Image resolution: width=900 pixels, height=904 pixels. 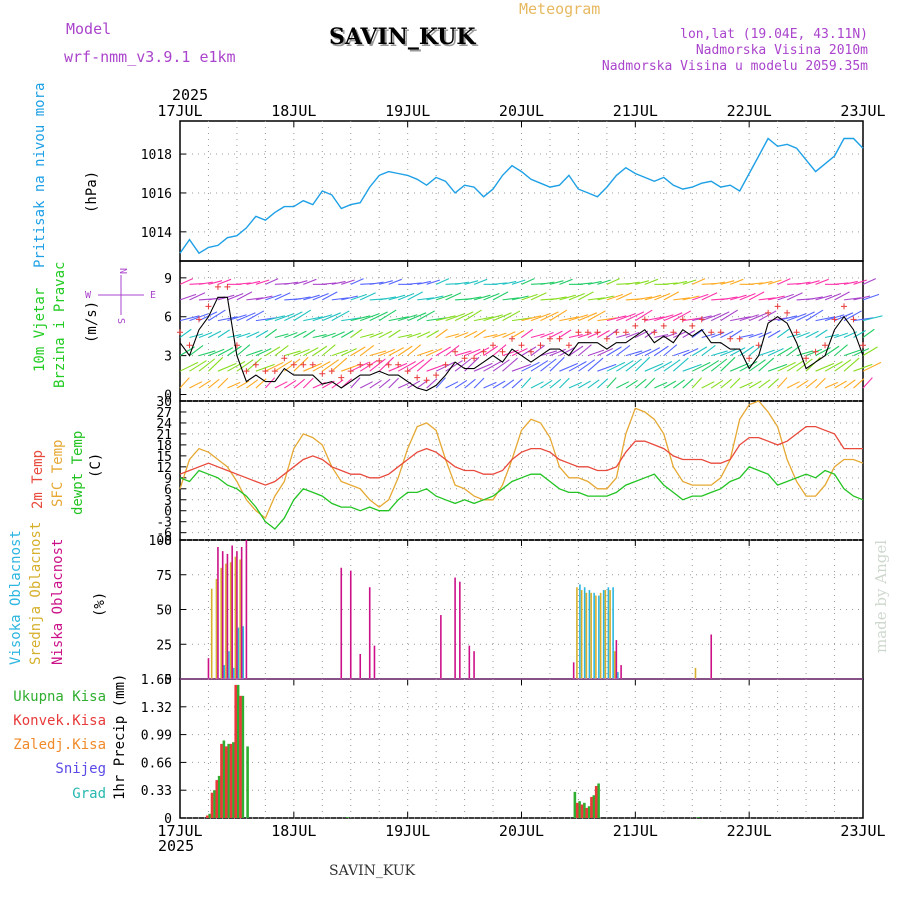 I want to click on compass-north: N, so click(x=122, y=271).